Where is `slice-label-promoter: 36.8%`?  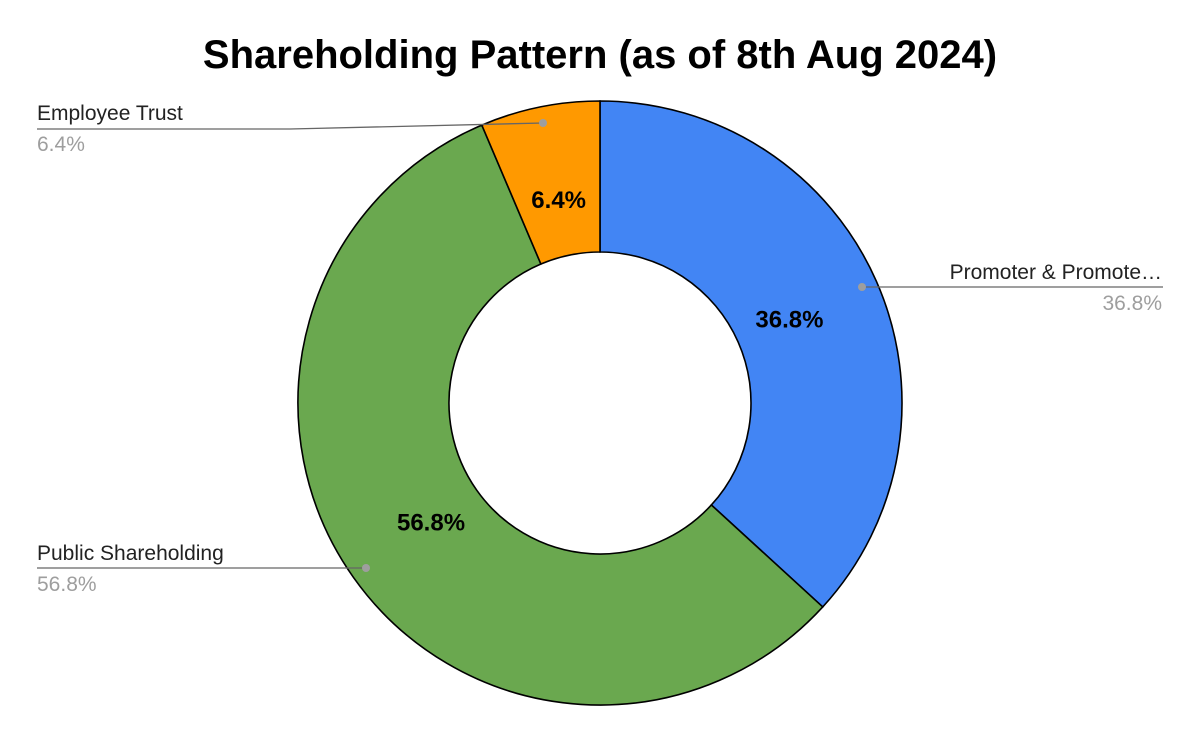
slice-label-promoter: 36.8% is located at coordinates (789, 320).